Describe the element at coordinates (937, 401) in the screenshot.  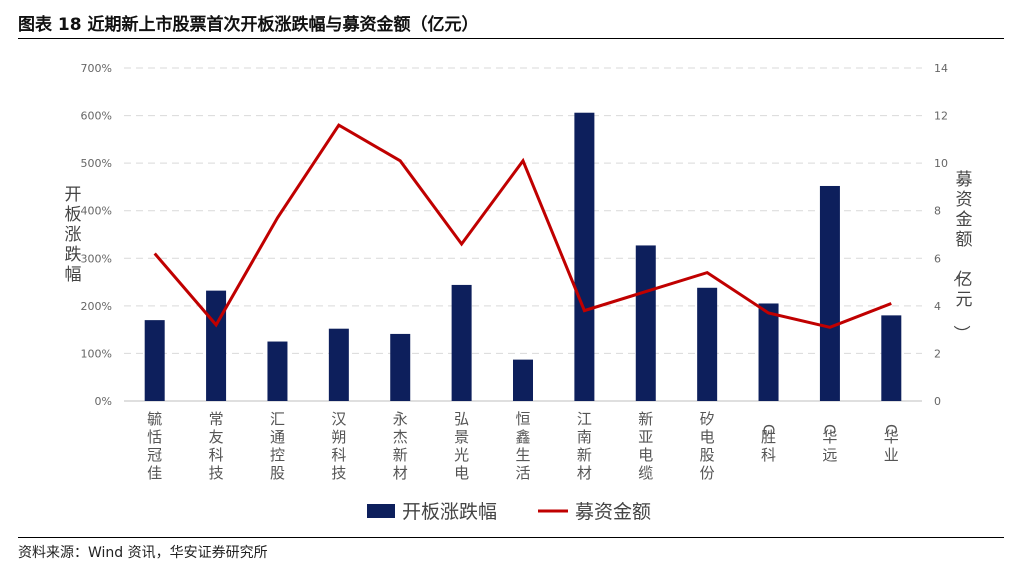
I see `right-tick-label: 0` at that location.